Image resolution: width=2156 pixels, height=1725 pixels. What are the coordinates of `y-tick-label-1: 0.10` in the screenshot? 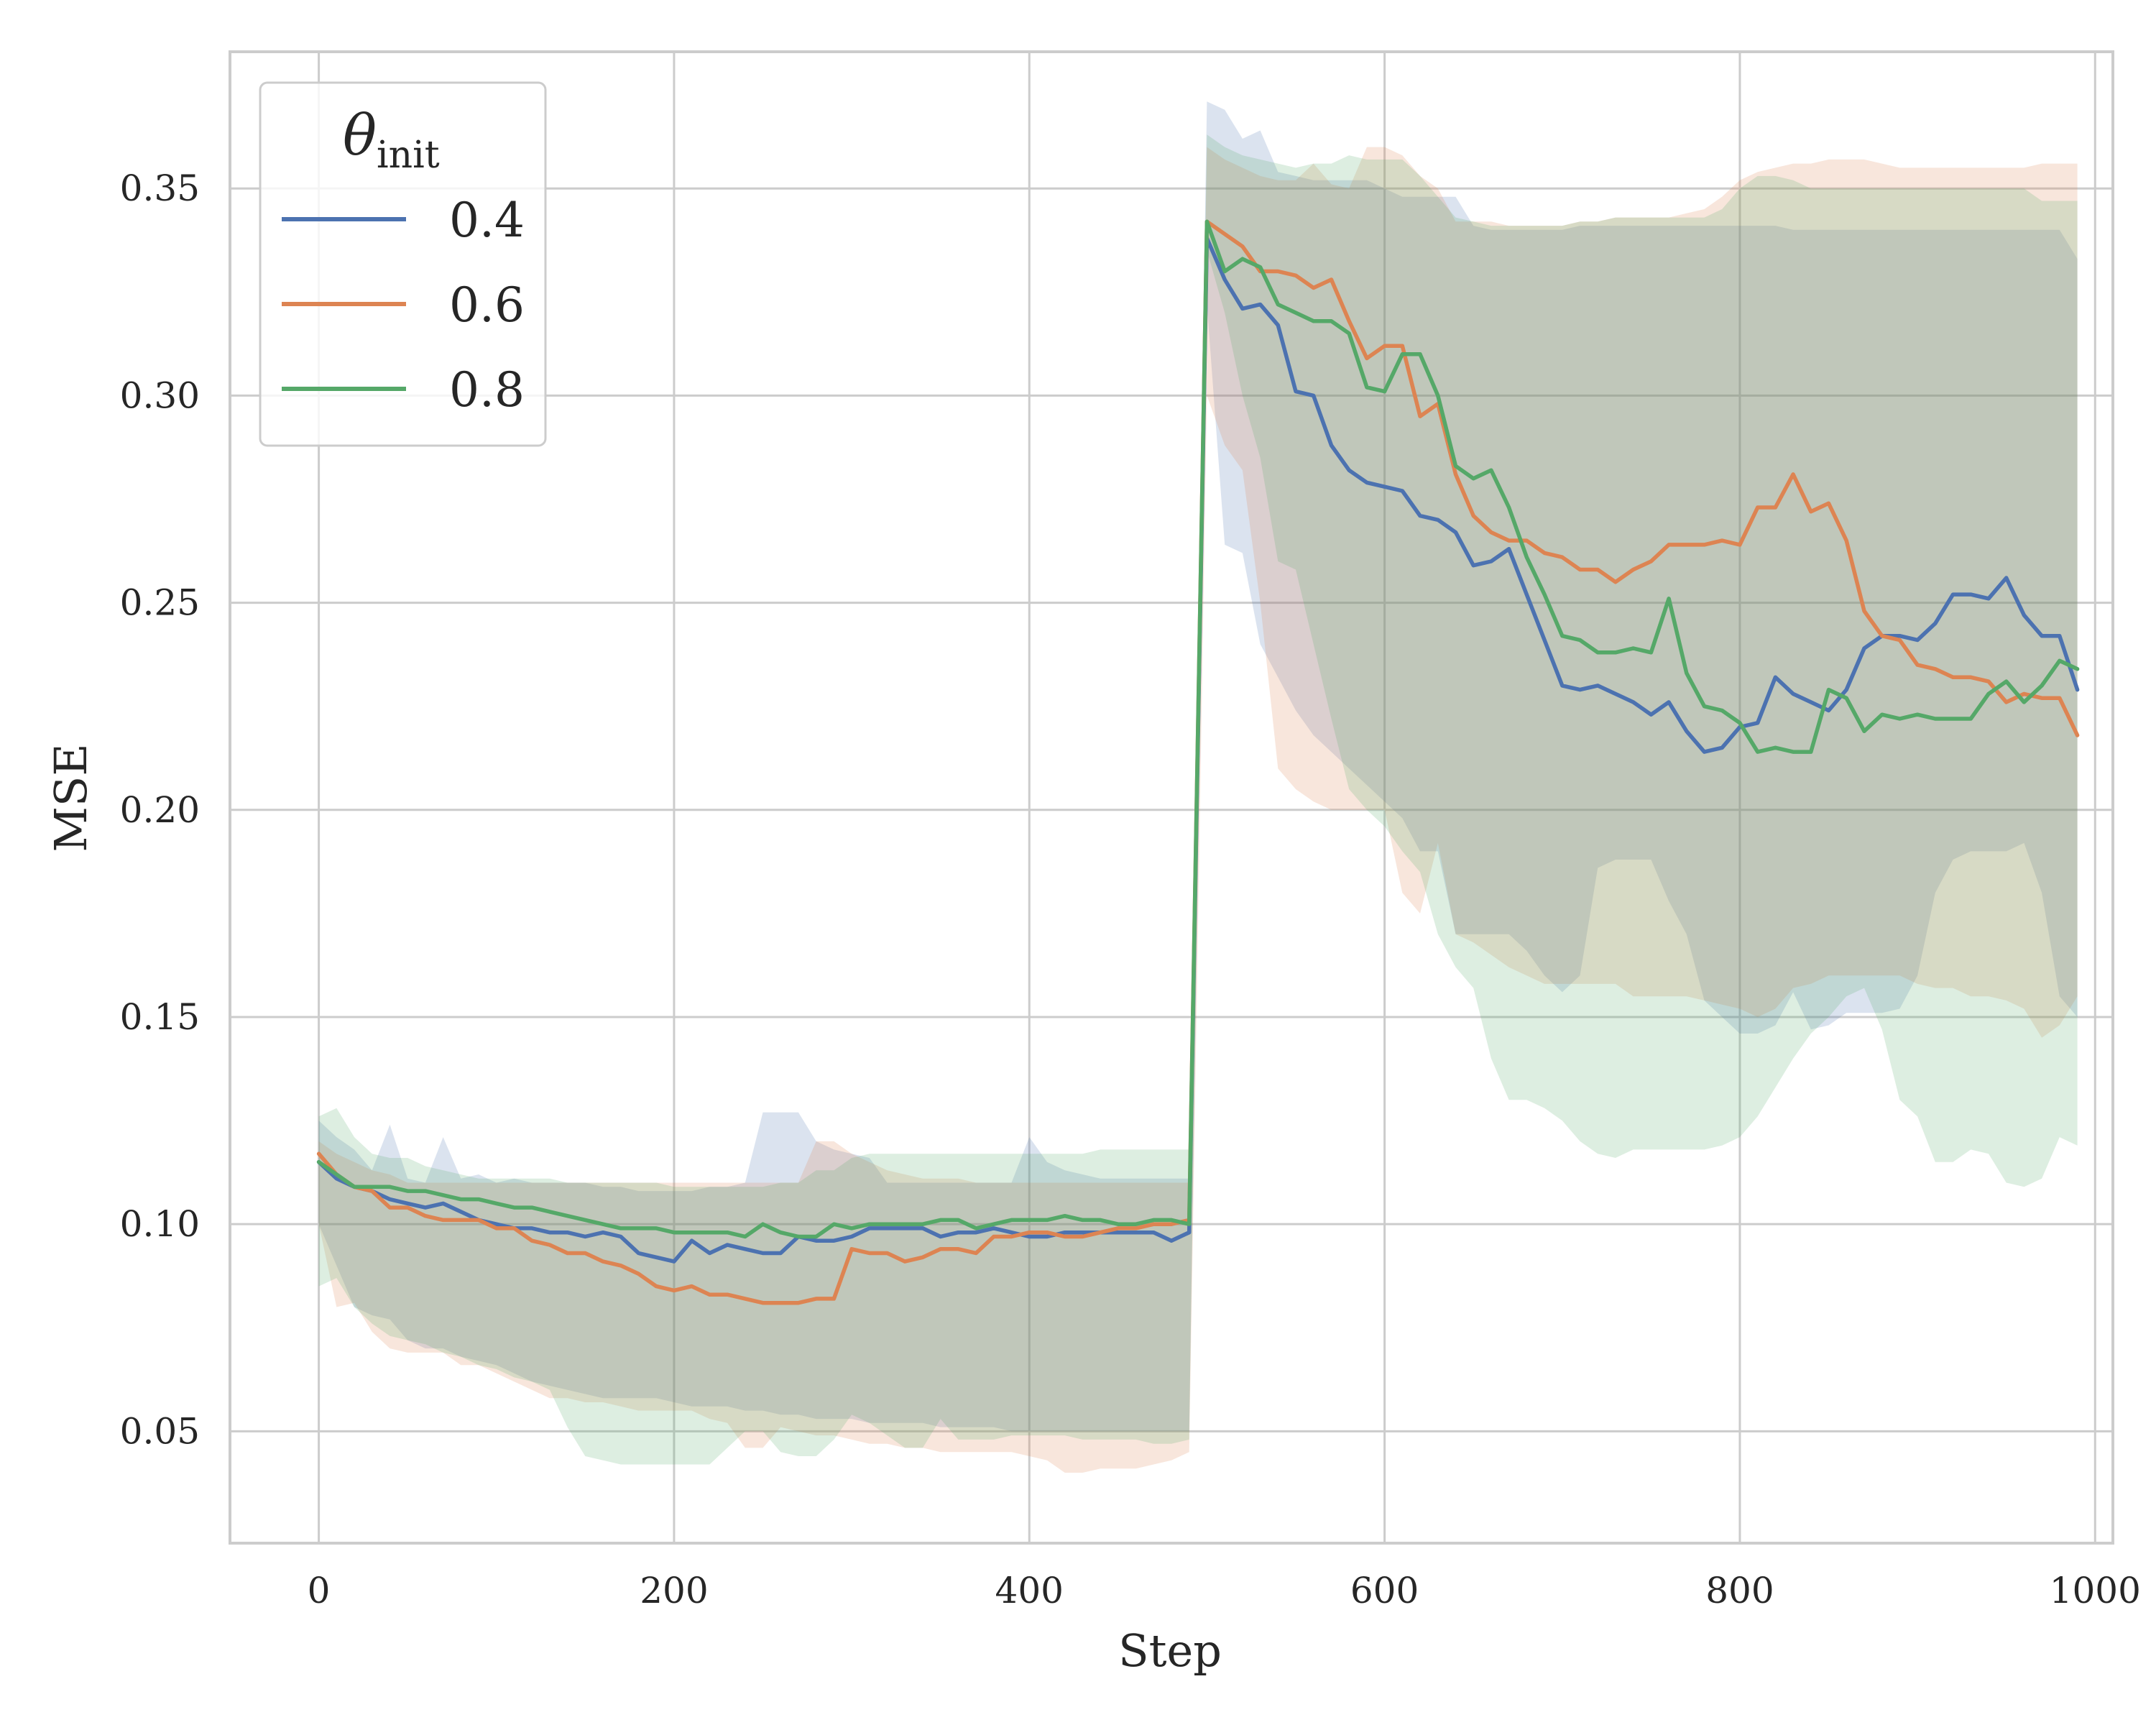 It's located at (160, 1224).